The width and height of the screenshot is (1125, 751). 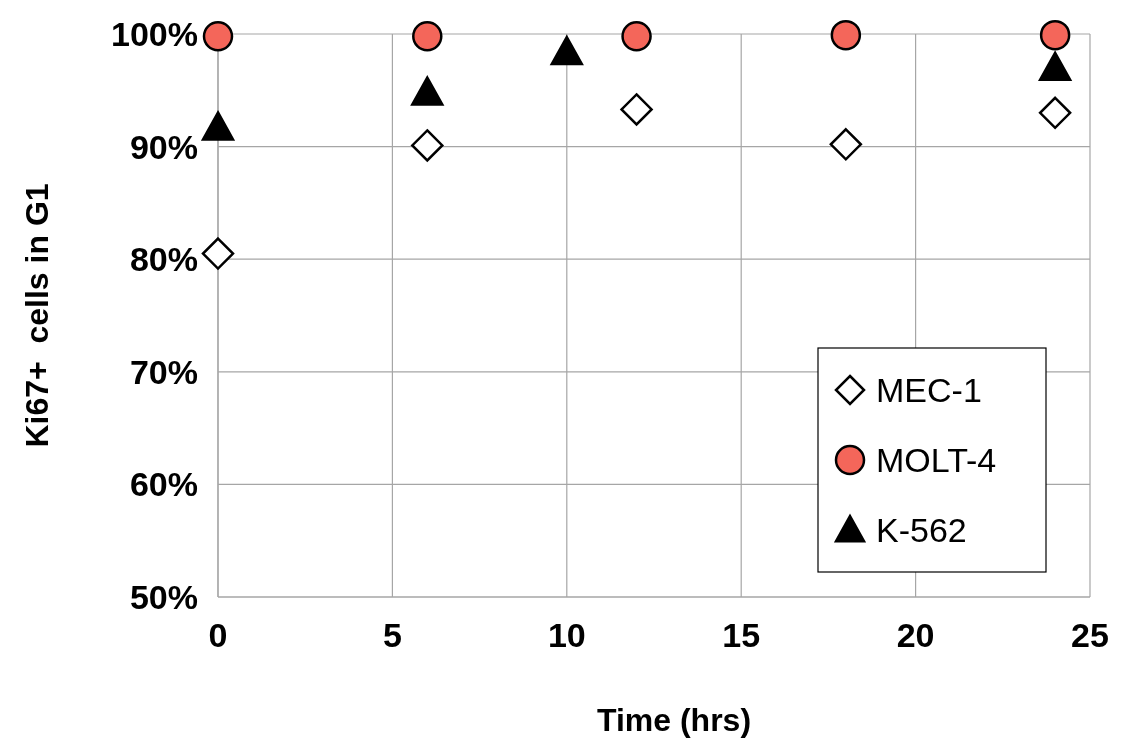 I want to click on x-tick-label: 0, so click(x=218, y=635).